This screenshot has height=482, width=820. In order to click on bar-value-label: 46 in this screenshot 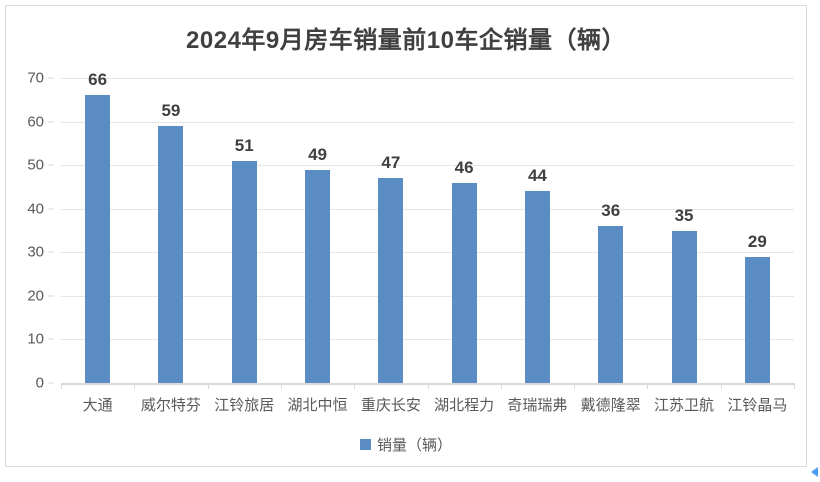, I will do `click(464, 167)`.